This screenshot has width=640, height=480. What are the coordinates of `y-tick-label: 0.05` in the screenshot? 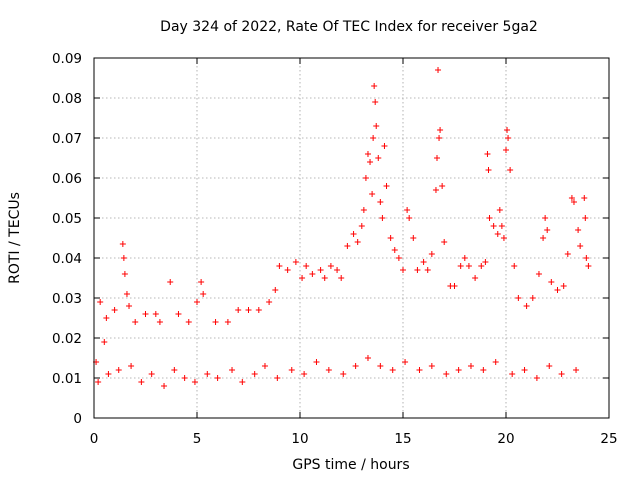 It's located at (67, 219).